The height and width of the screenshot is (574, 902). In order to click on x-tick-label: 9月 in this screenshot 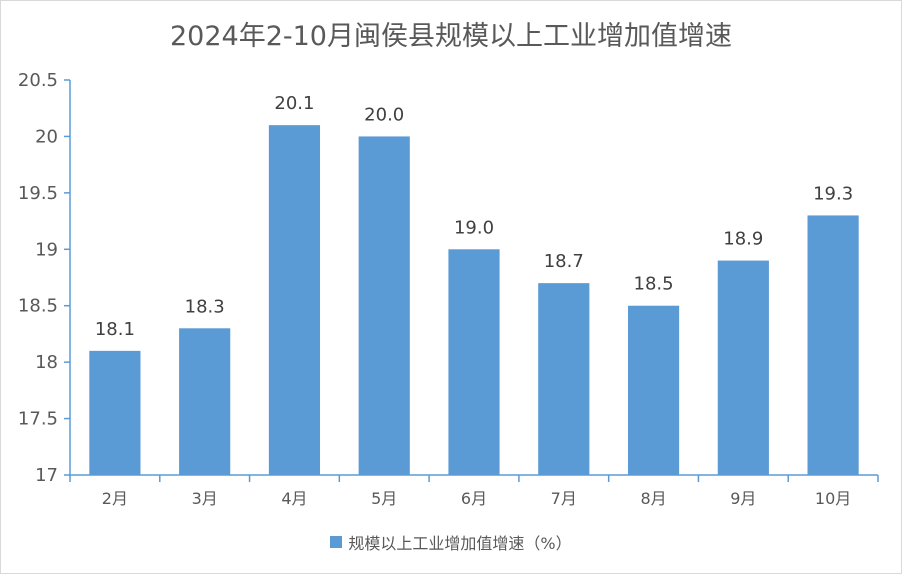, I will do `click(743, 498)`.